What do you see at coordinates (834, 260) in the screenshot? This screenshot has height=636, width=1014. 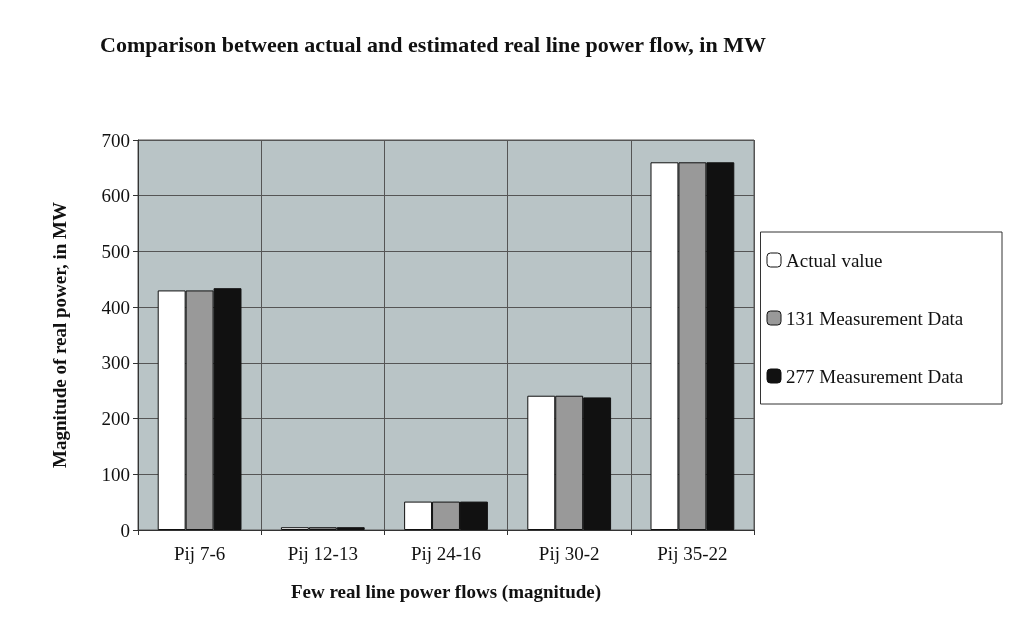 I see `legend-label: Actual value` at bounding box center [834, 260].